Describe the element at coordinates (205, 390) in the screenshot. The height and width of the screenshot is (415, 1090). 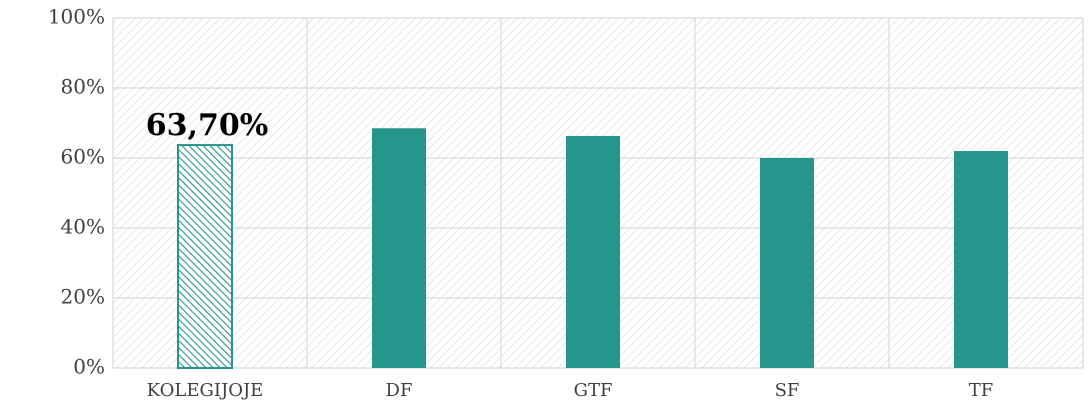
I see `x-tick-label: KOLEGIJOJE` at that location.